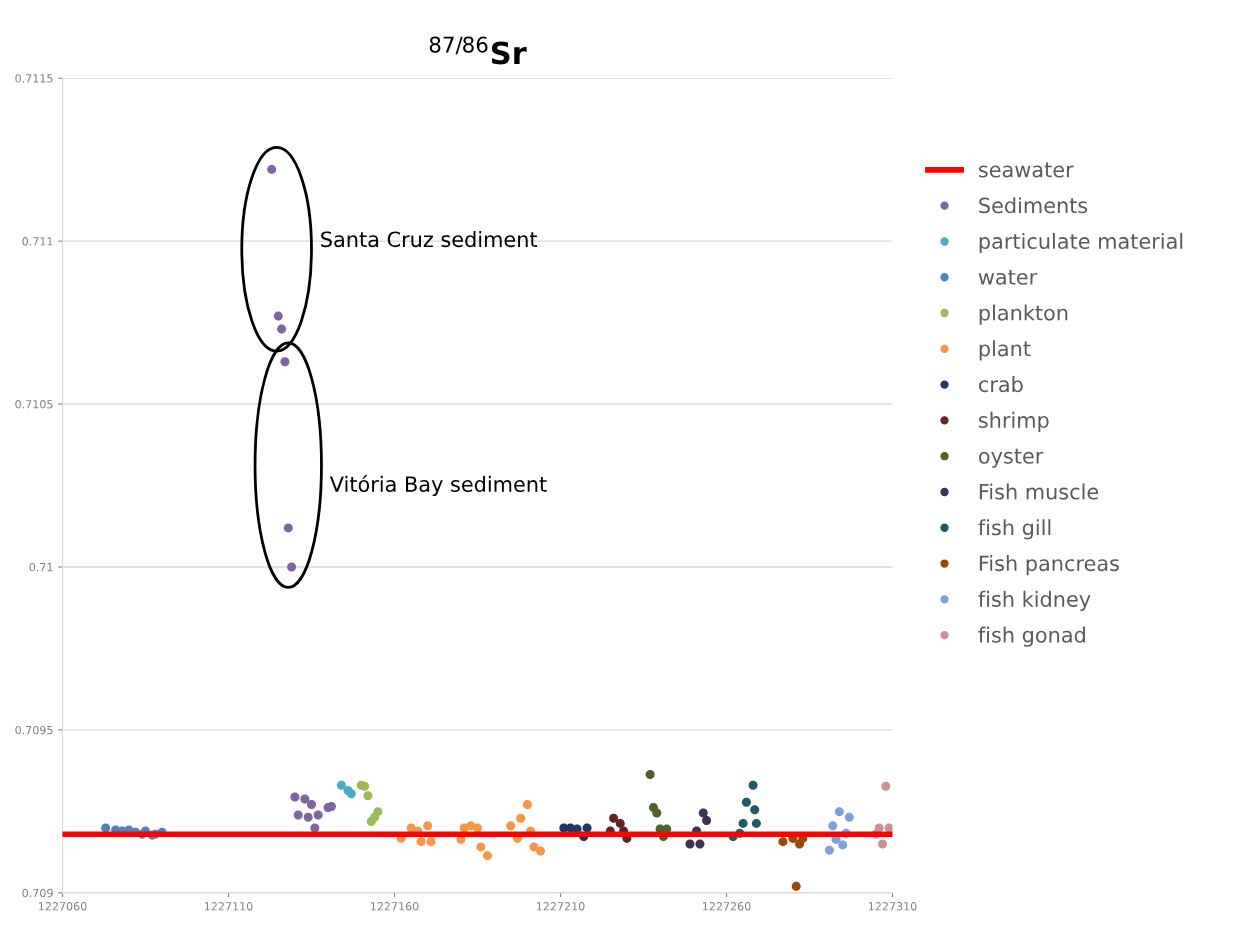 This screenshot has height=931, width=1250. I want to click on y-tick-label: 0.711, so click(37, 241).